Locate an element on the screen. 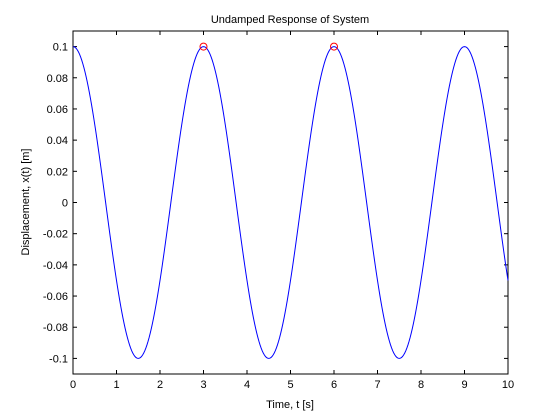 The height and width of the screenshot is (420, 560). x-tick-label: 4 is located at coordinates (247, 385).